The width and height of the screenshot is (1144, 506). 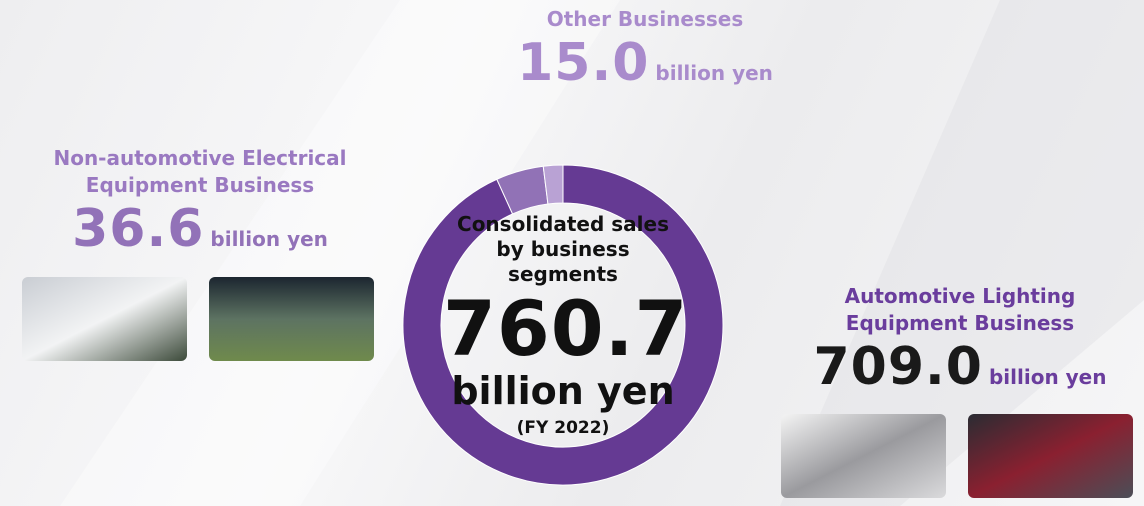 I want to click on donut-slice, so click(x=553, y=184).